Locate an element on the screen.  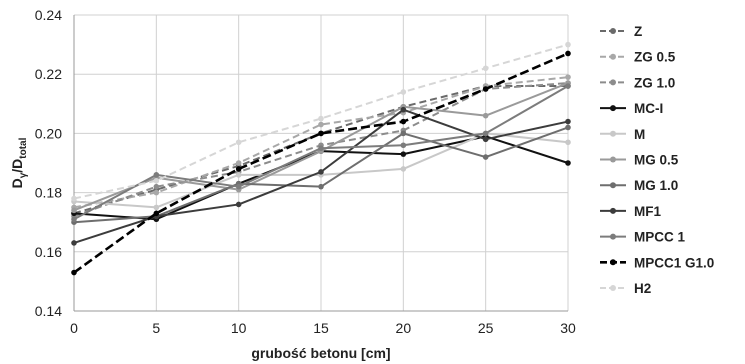
y-tick-labels: 0.14 0.16 0.18 0.20 0.22 0.24 is located at coordinates (48, 163).